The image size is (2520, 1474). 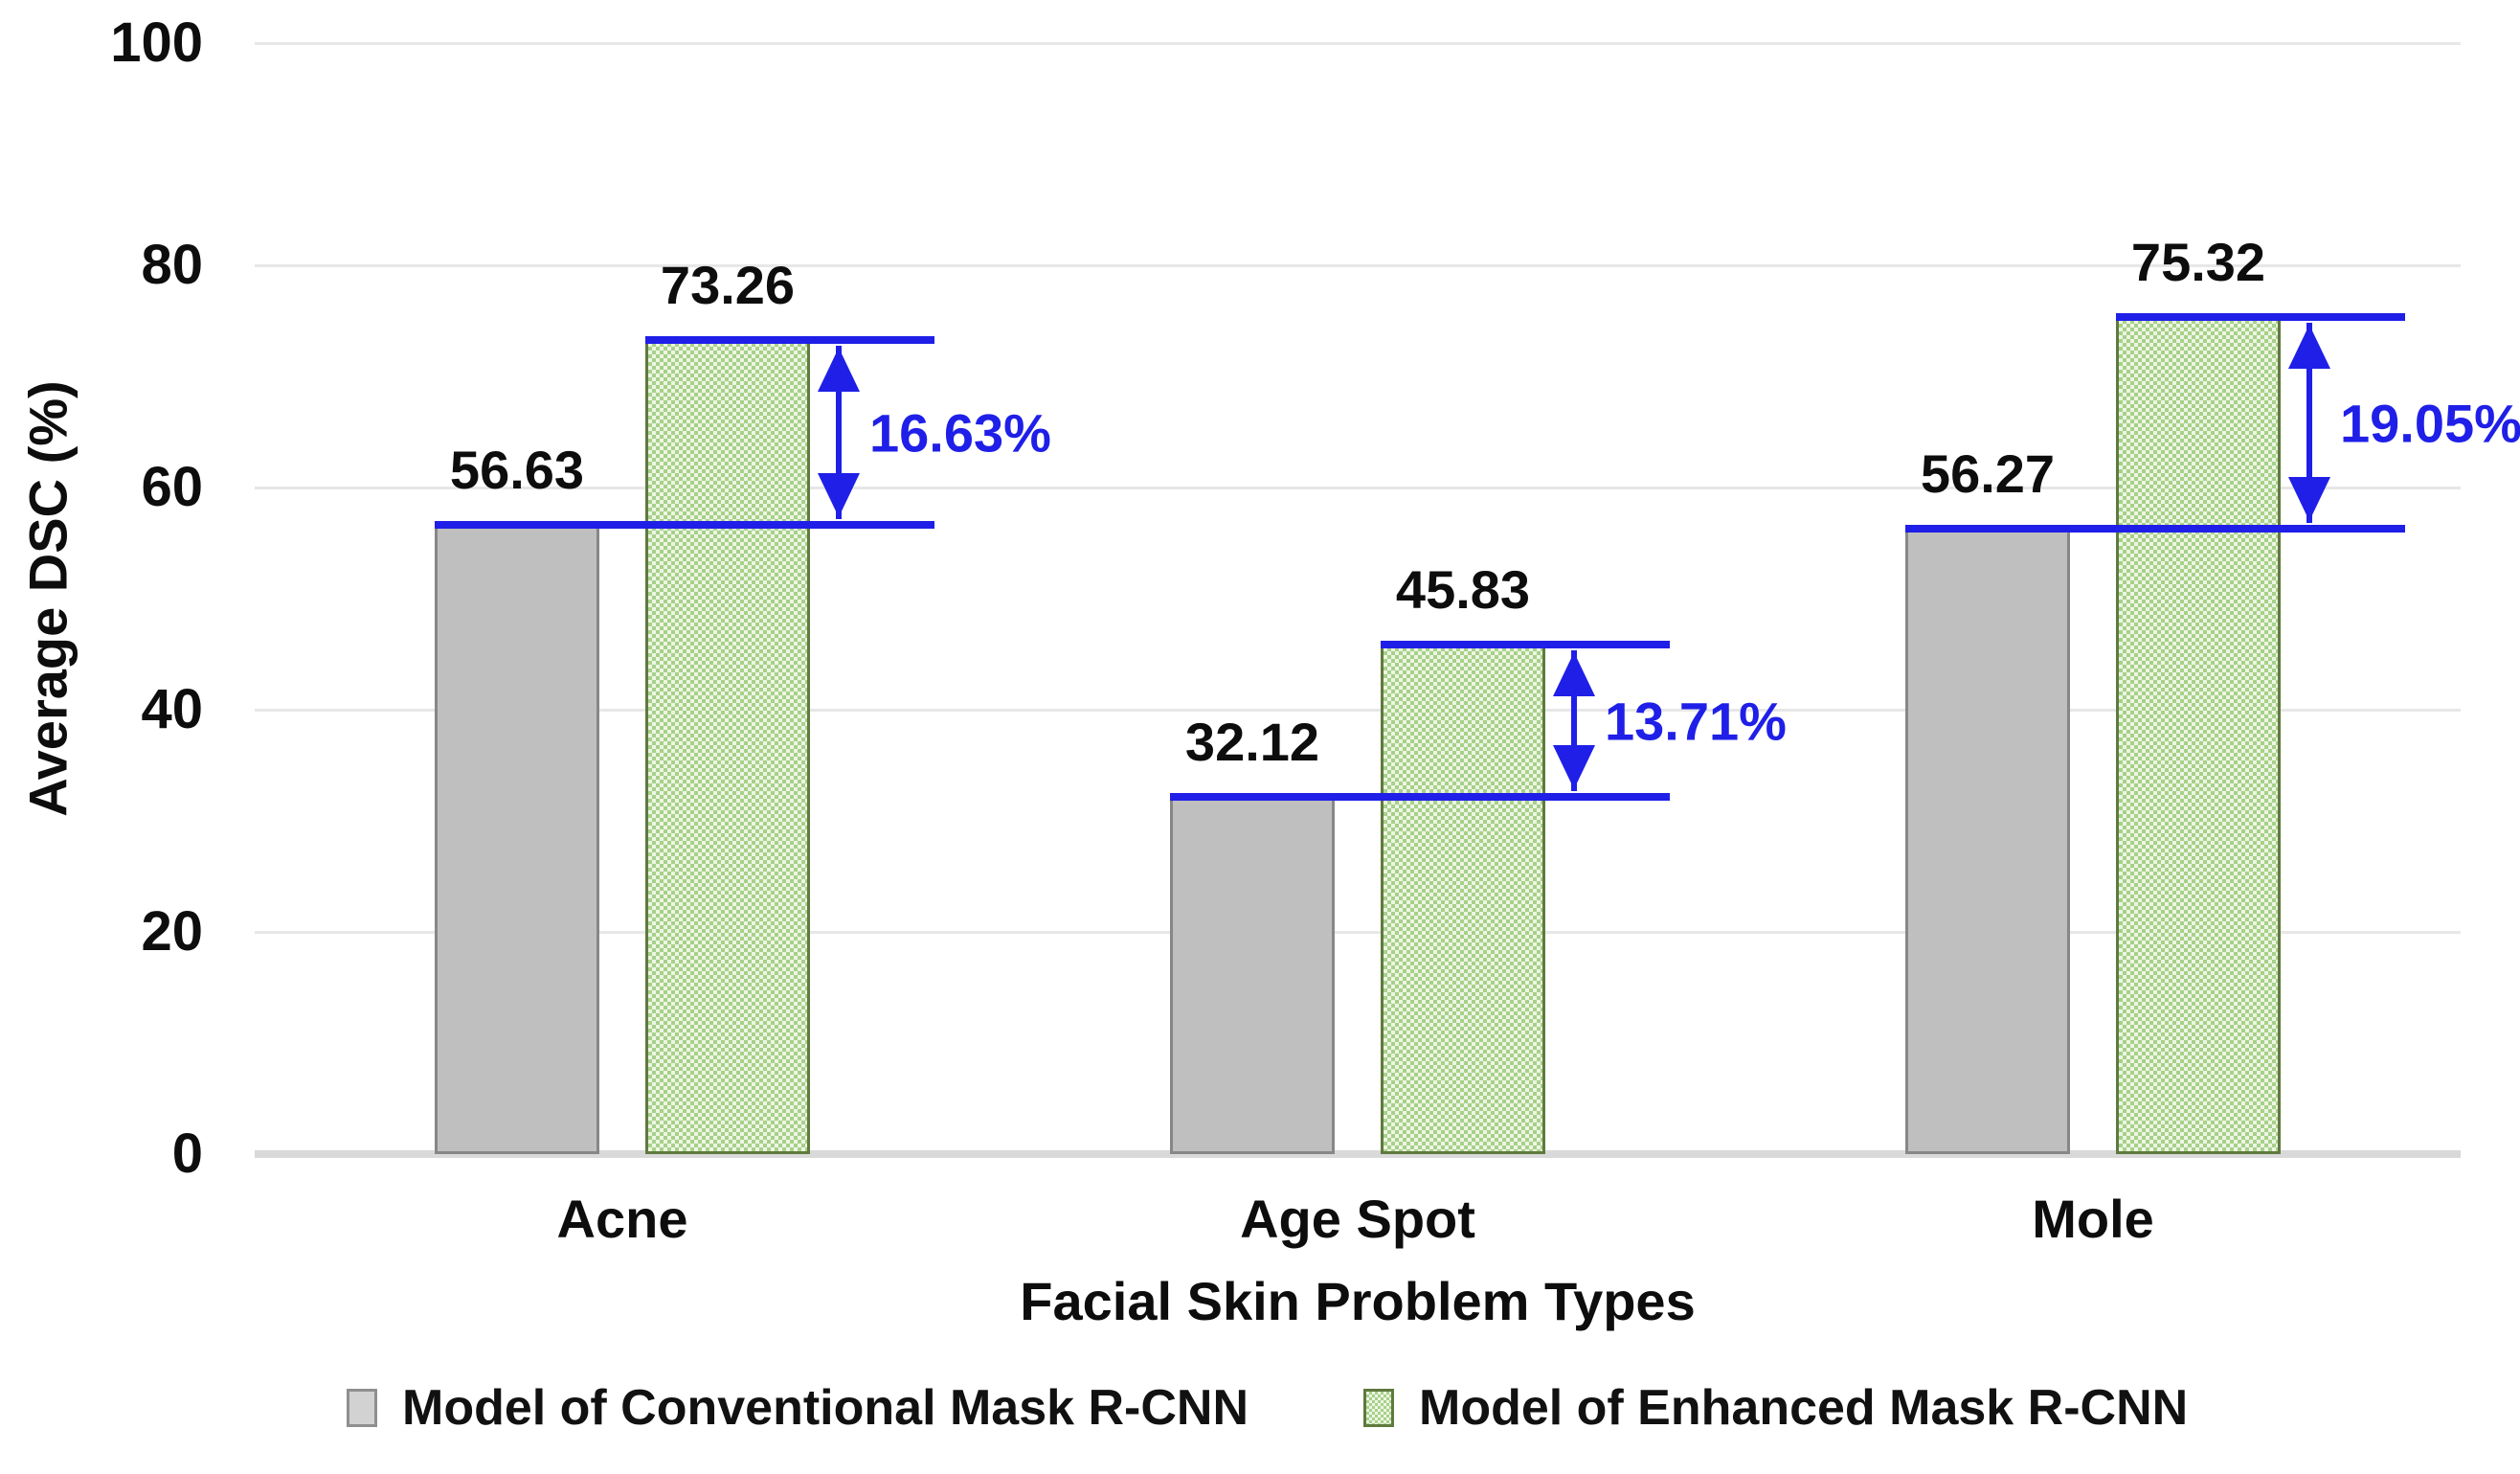 I want to click on legend-item-conventional: Model of Conventional Mask R-CNN, so click(x=798, y=1408).